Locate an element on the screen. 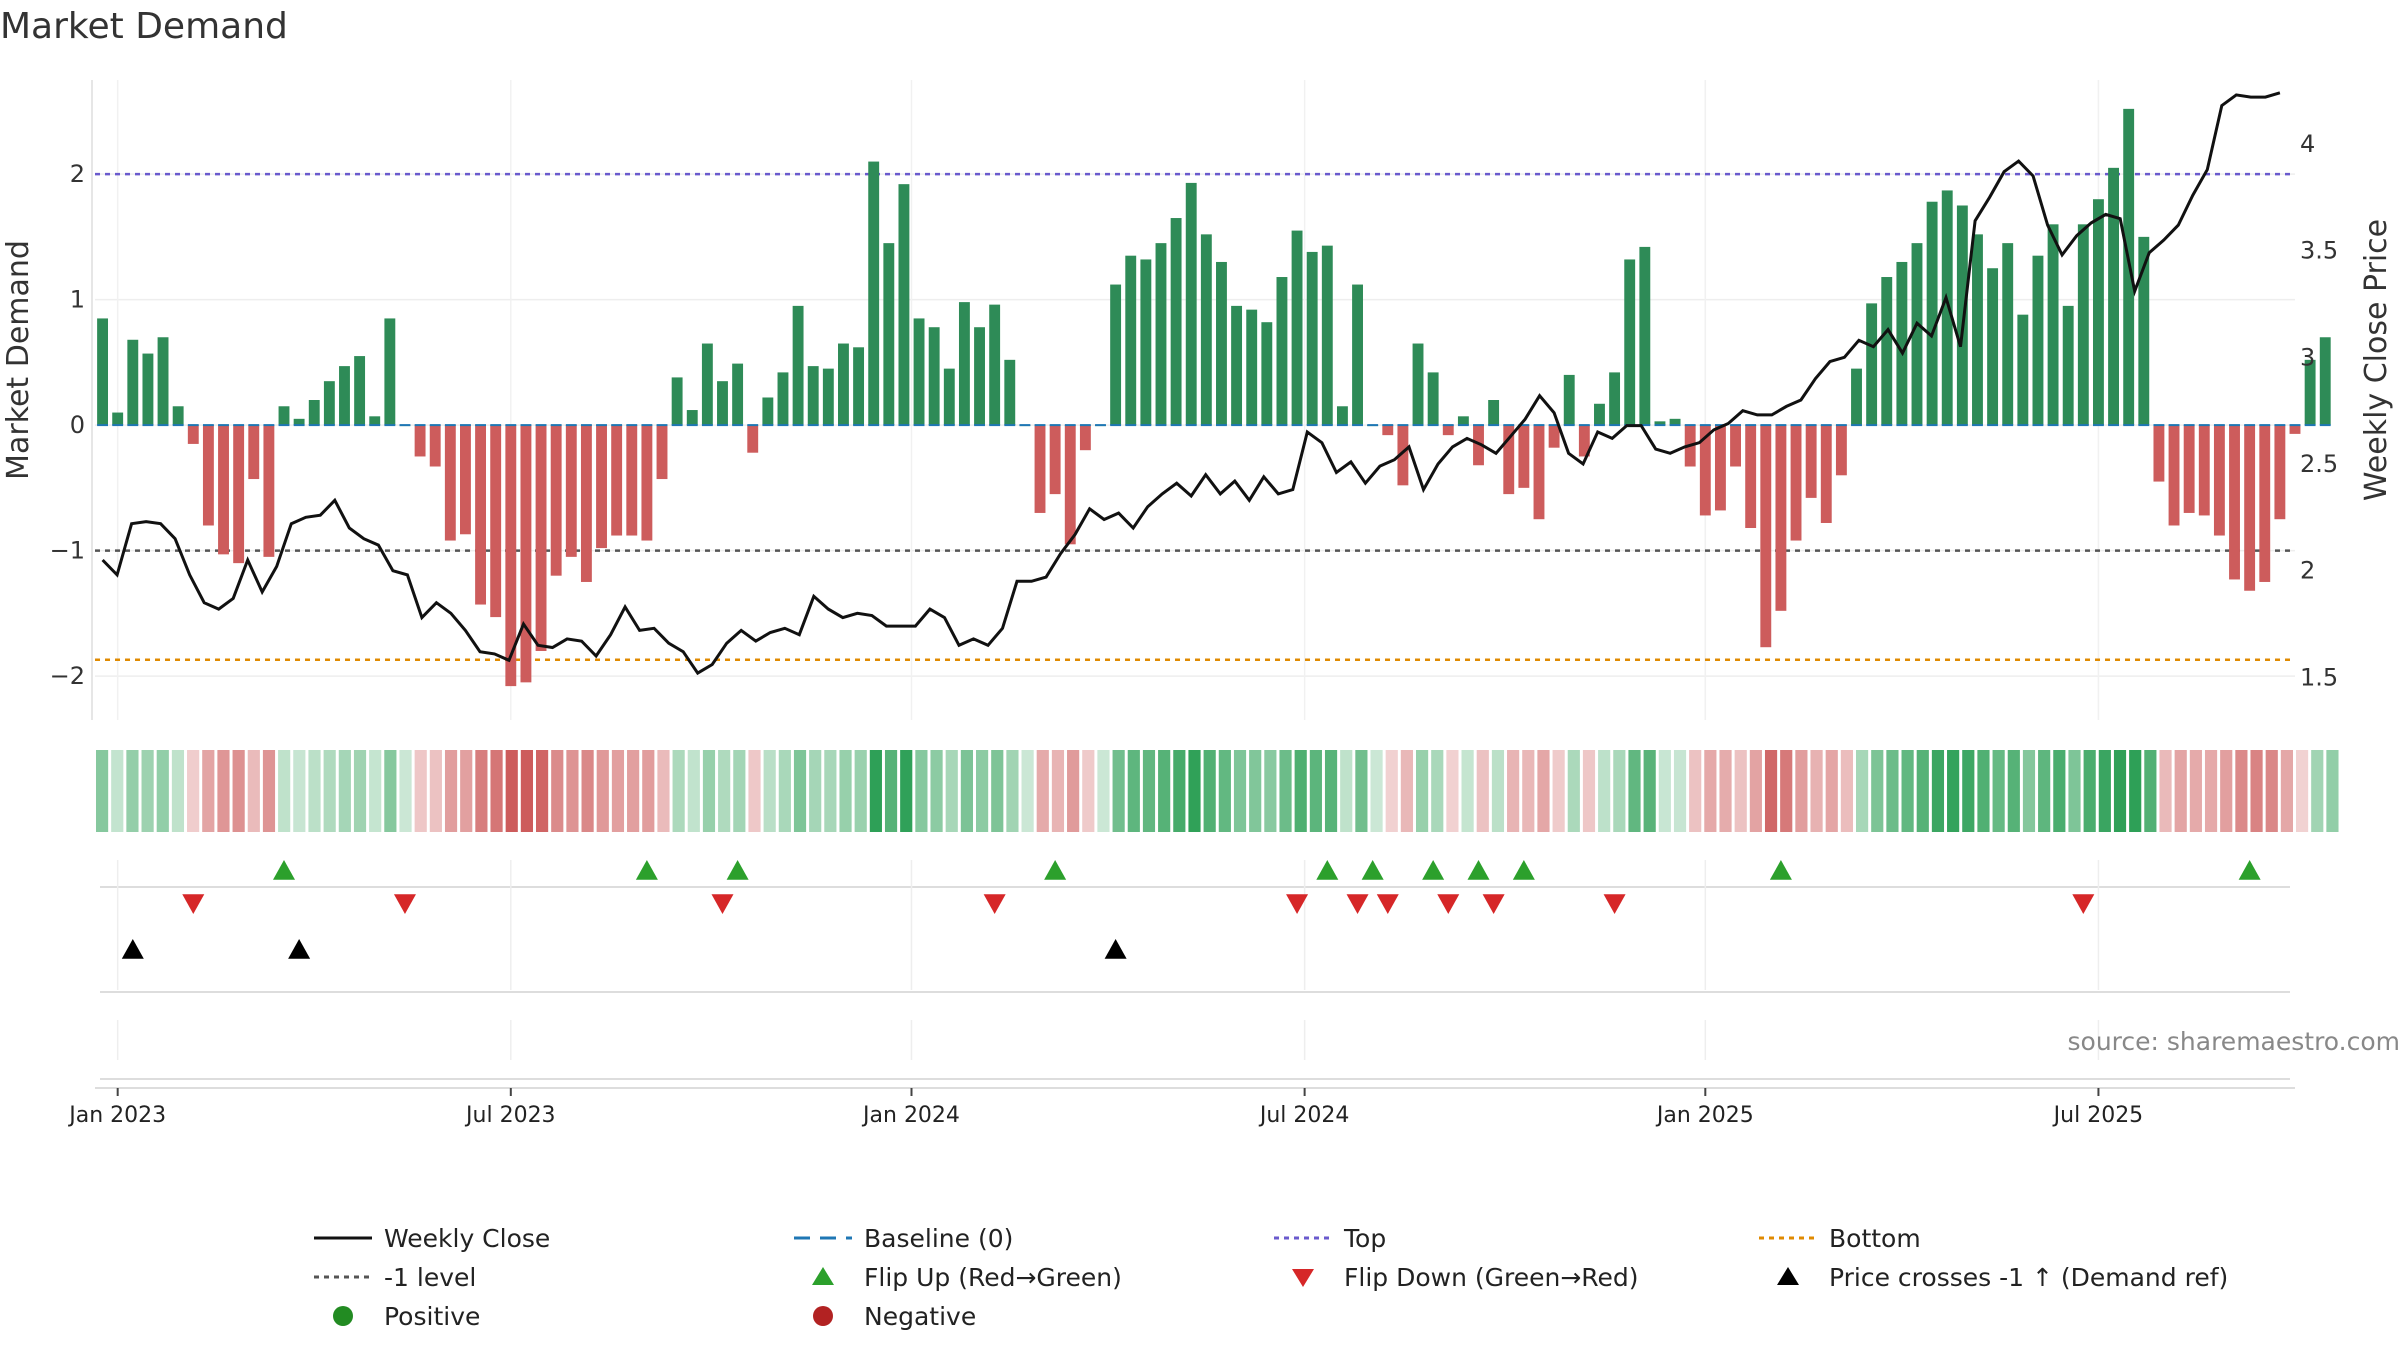 Image resolution: width=2400 pixels, height=1350 pixels. y2-tick-label: 2.5 is located at coordinates (2319, 464).